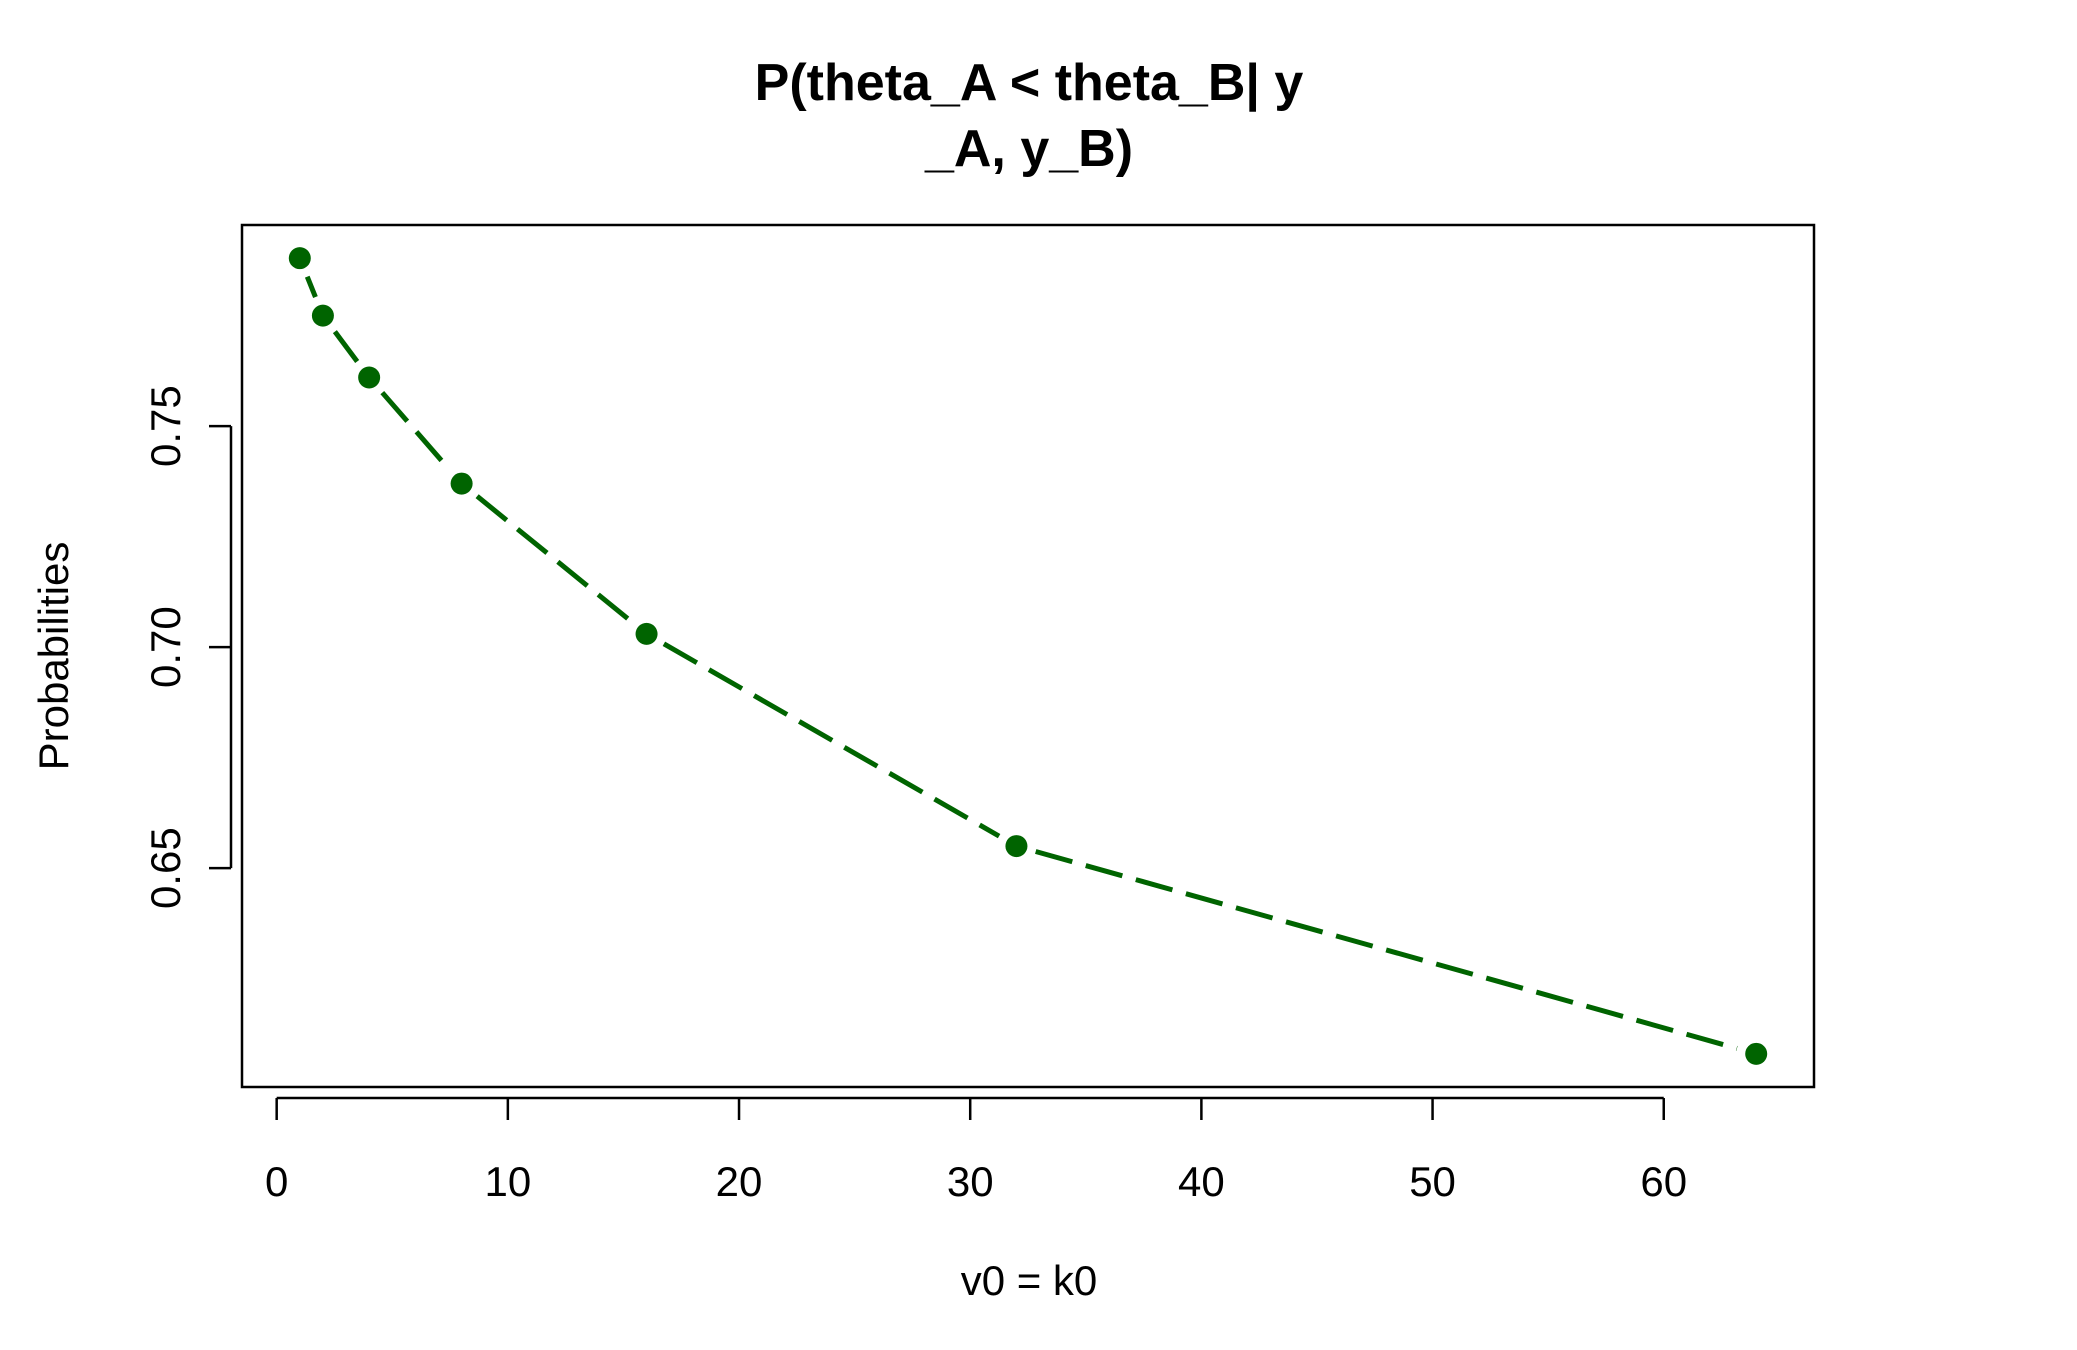 Image resolution: width=2077 pixels, height=1350 pixels. Describe the element at coordinates (1432, 1181) in the screenshot. I see `x-tick-label: 50` at that location.